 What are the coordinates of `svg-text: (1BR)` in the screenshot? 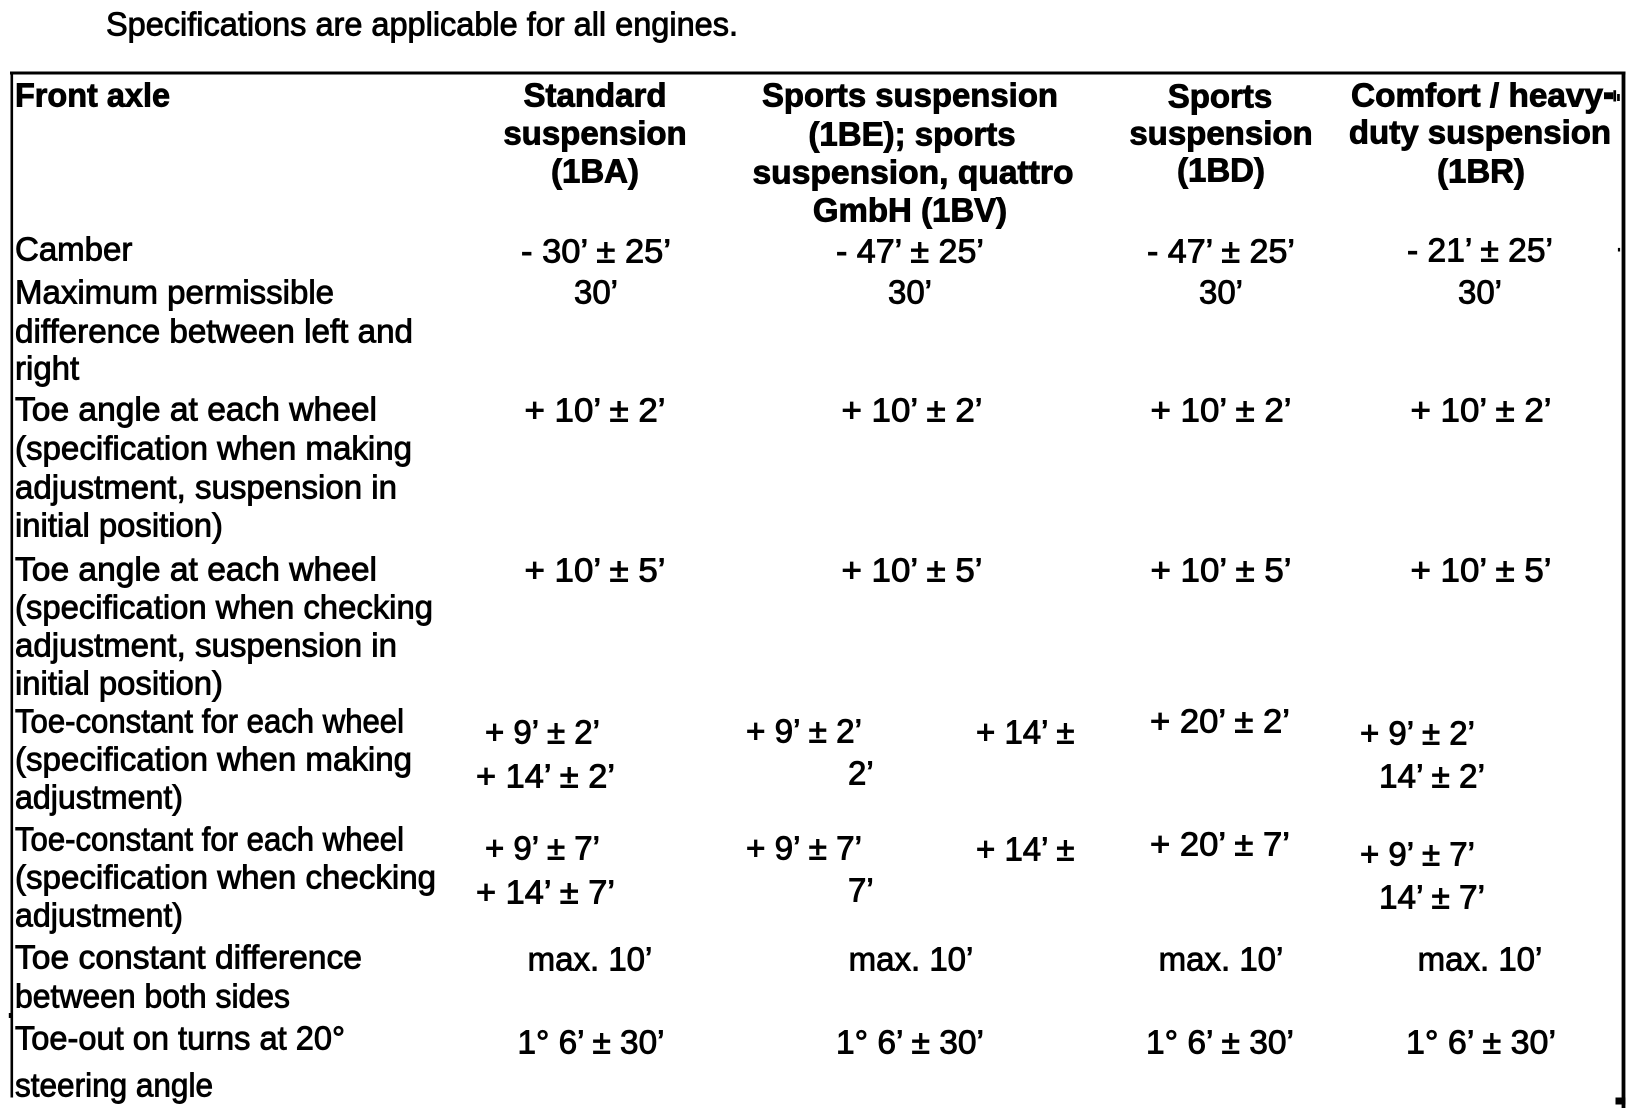 It's located at (1481, 171).